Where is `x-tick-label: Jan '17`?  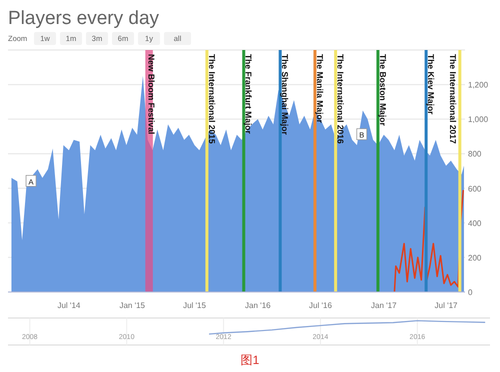 x-tick-label: Jan '17 is located at coordinates (384, 305).